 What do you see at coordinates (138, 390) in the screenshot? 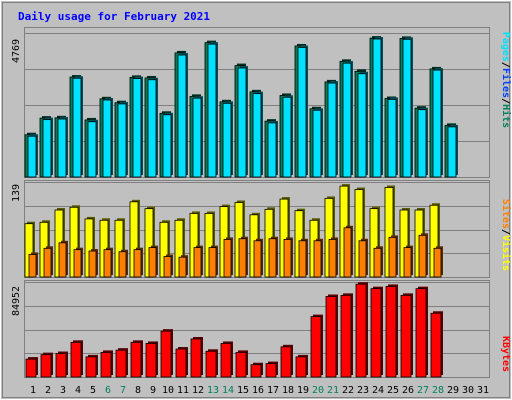
I see `x-label-day-8: 8` at bounding box center [138, 390].